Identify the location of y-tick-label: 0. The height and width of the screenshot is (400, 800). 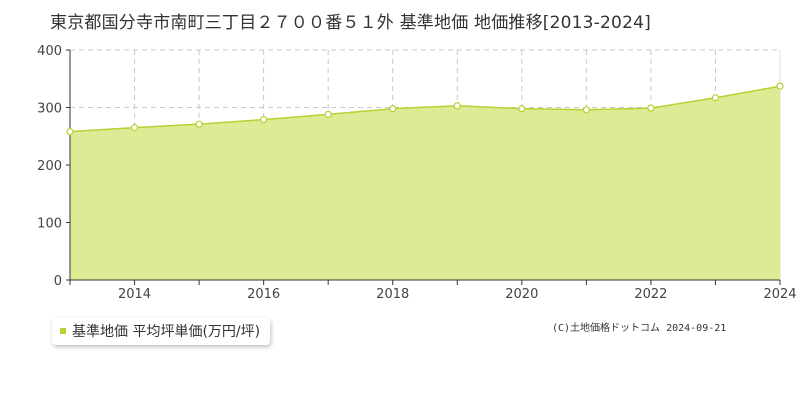
(58, 281).